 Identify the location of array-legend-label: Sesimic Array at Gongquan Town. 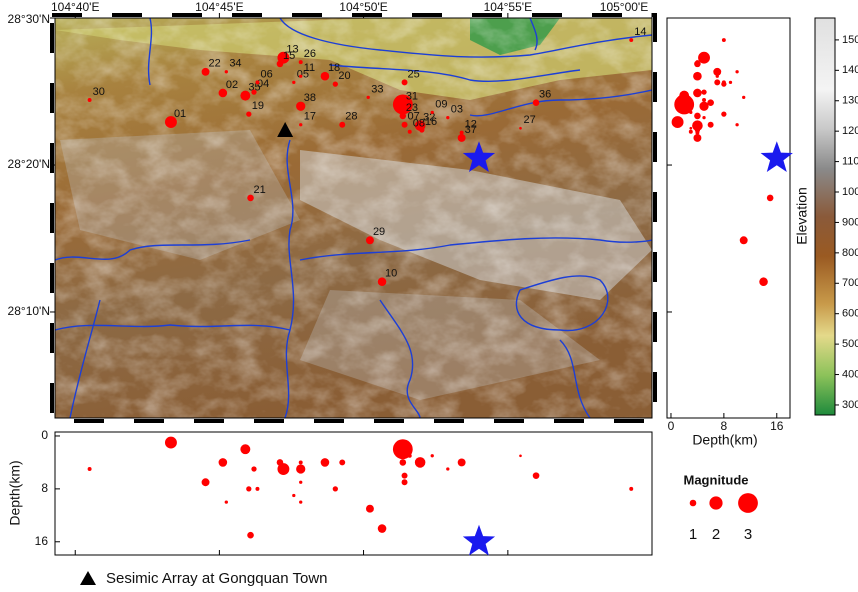
(217, 578).